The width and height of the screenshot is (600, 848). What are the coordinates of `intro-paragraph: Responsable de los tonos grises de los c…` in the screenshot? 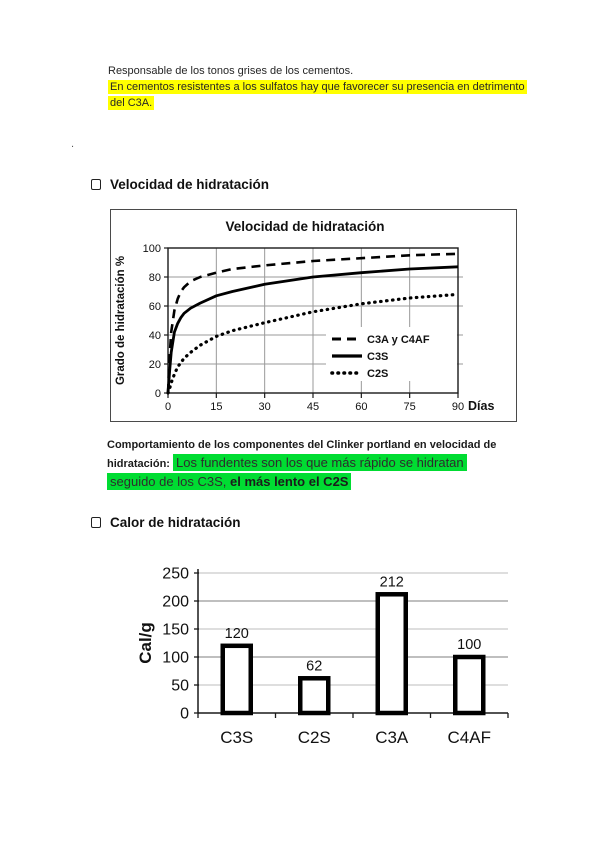 It's located at (317, 87).